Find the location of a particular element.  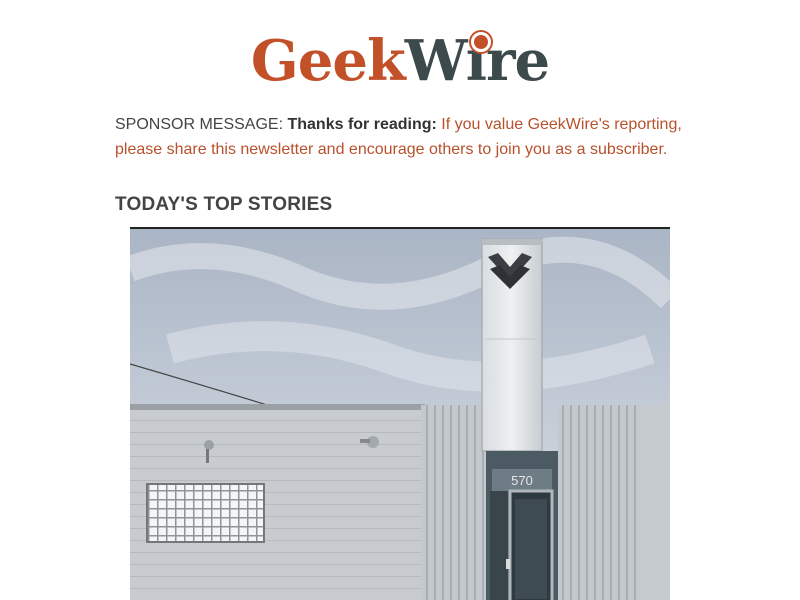

geekwire-logo: GeekWire is located at coordinates (400, 61).